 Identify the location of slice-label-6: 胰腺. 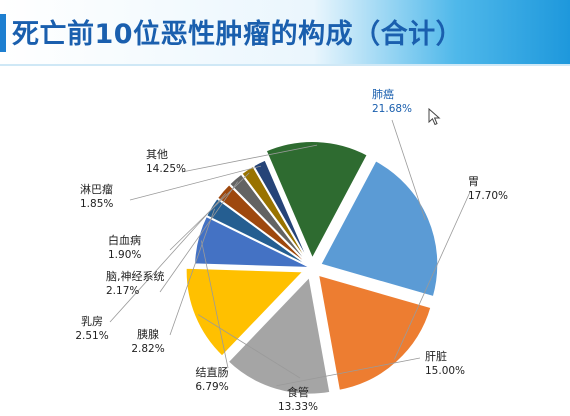
(148, 334).